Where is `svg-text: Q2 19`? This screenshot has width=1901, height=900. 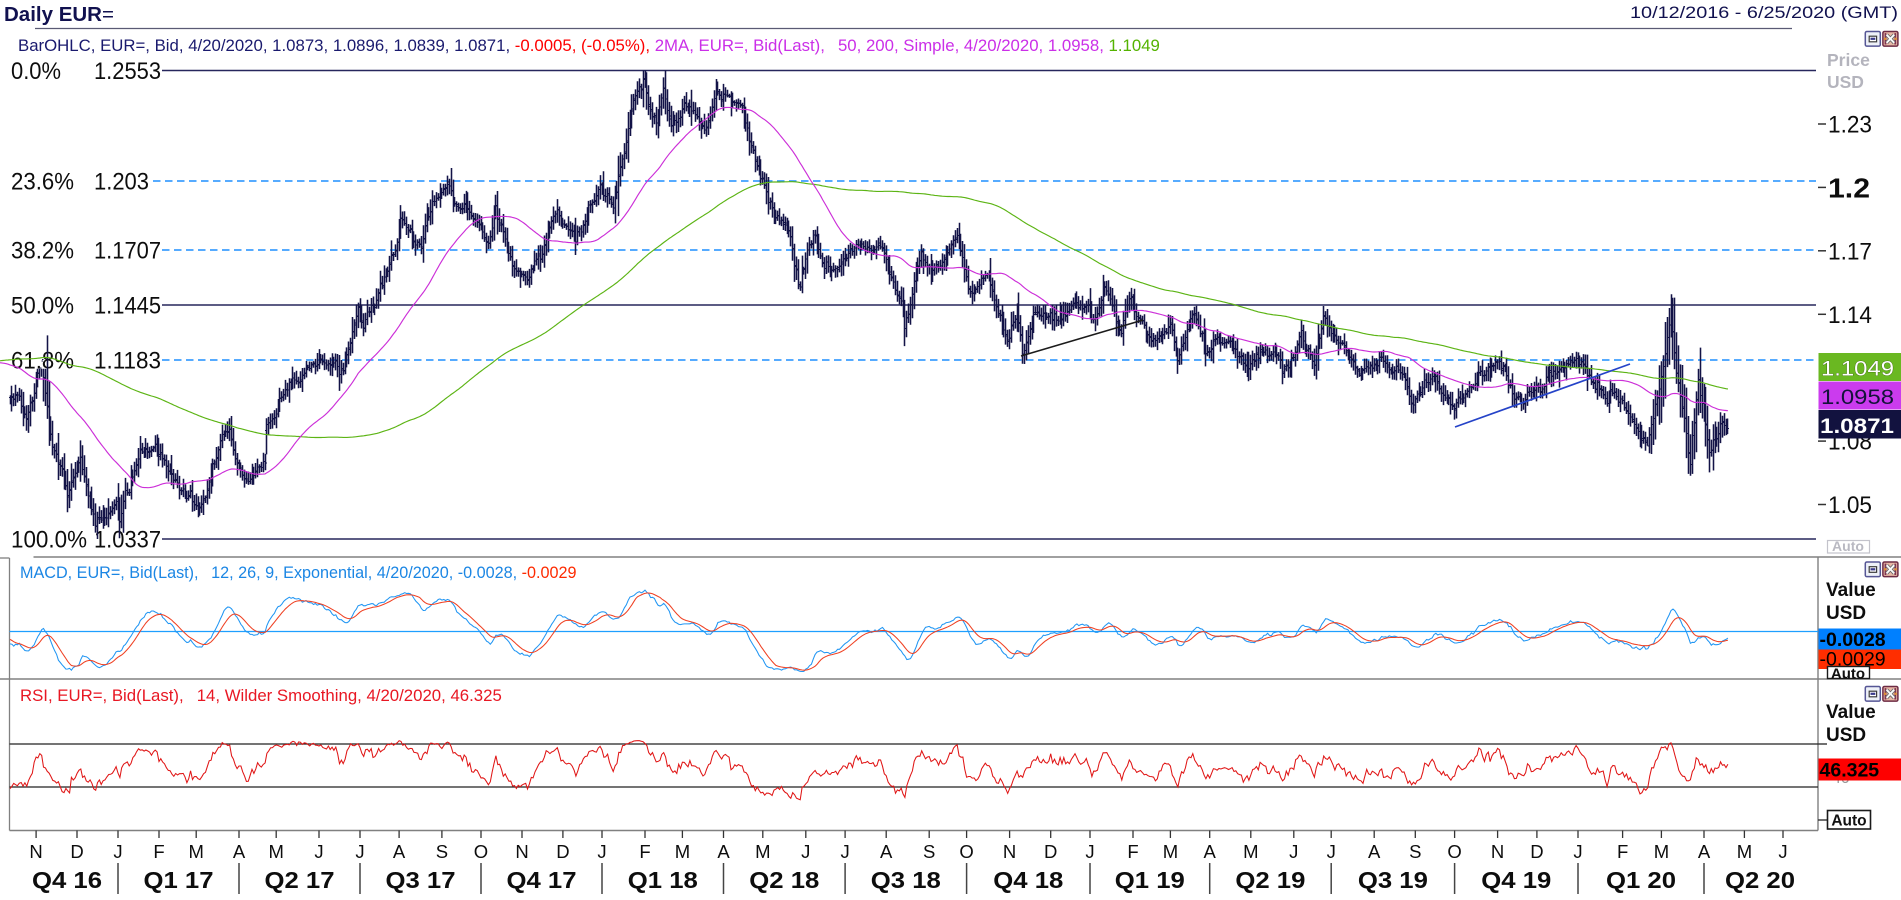
svg-text: Q2 19 is located at coordinates (1270, 880).